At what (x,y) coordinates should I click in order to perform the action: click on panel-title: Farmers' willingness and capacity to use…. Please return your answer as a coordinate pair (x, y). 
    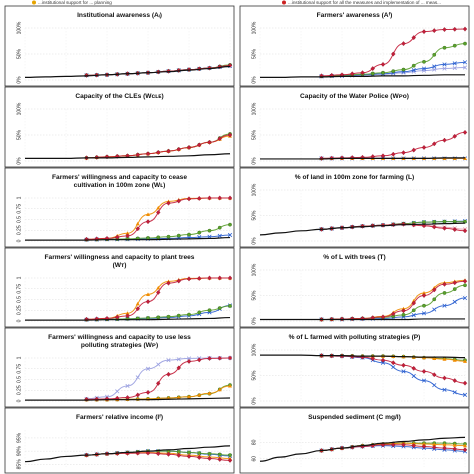
    Looking at the image, I should click on (119, 337).